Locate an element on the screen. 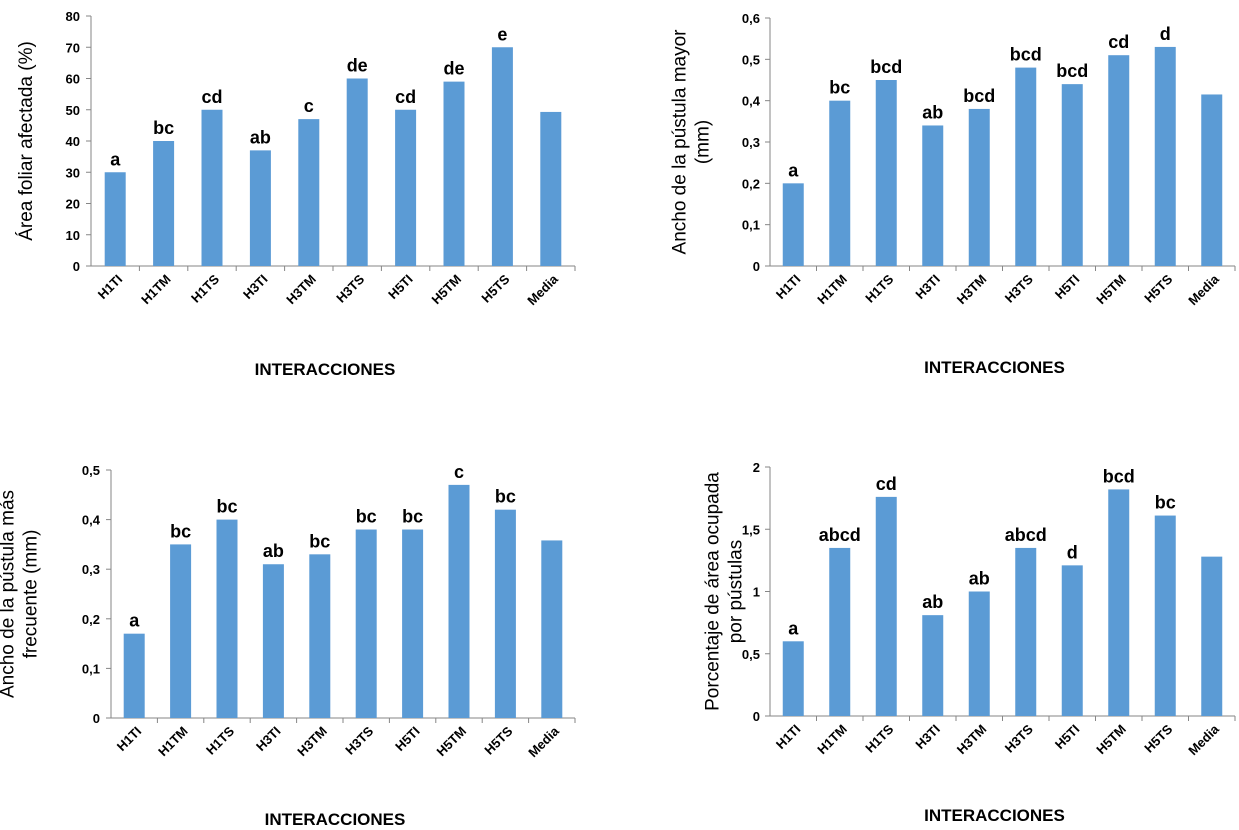  y-tick-label: 1 is located at coordinates (756, 592).